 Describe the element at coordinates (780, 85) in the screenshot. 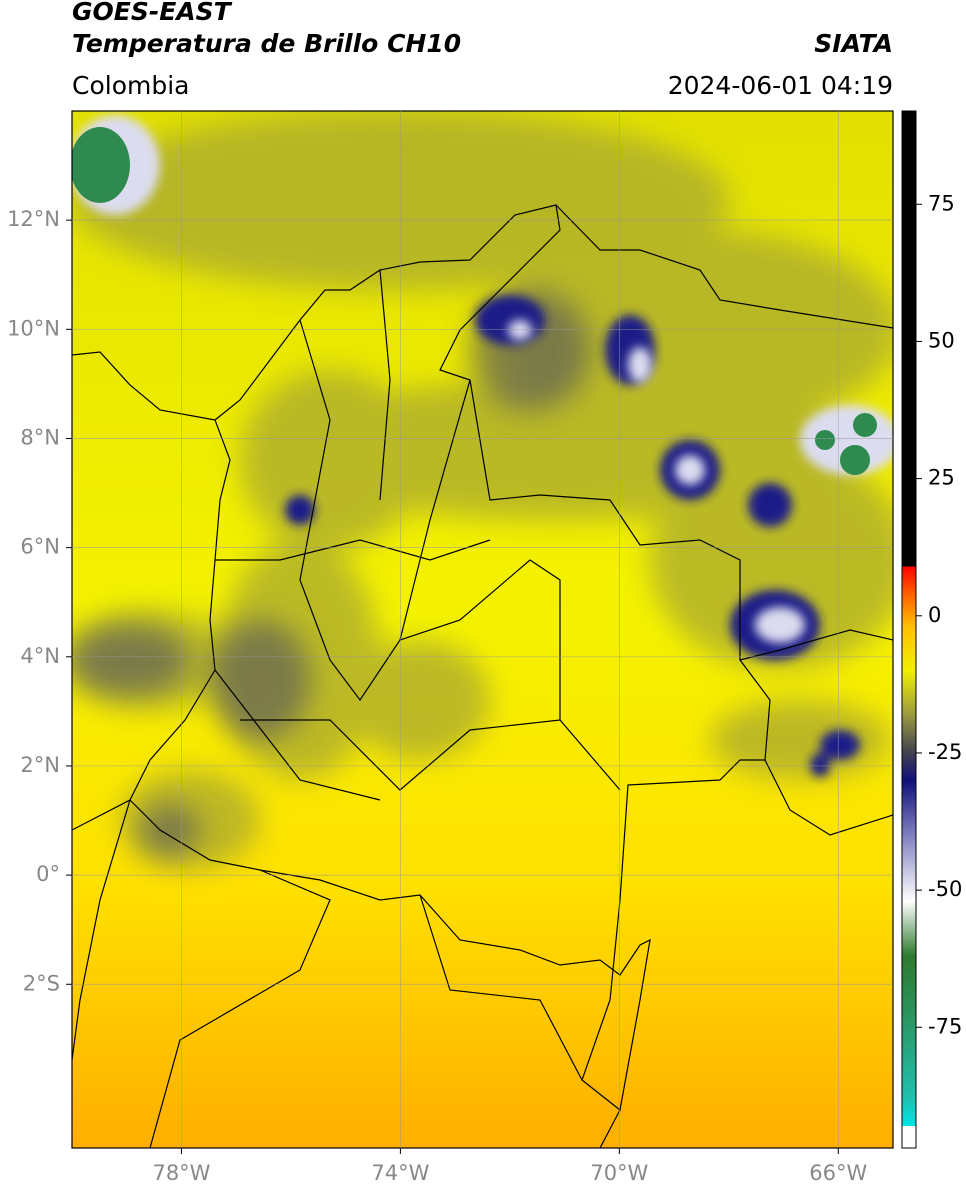

I see `datetime: 2024-06-01 04:19` at that location.